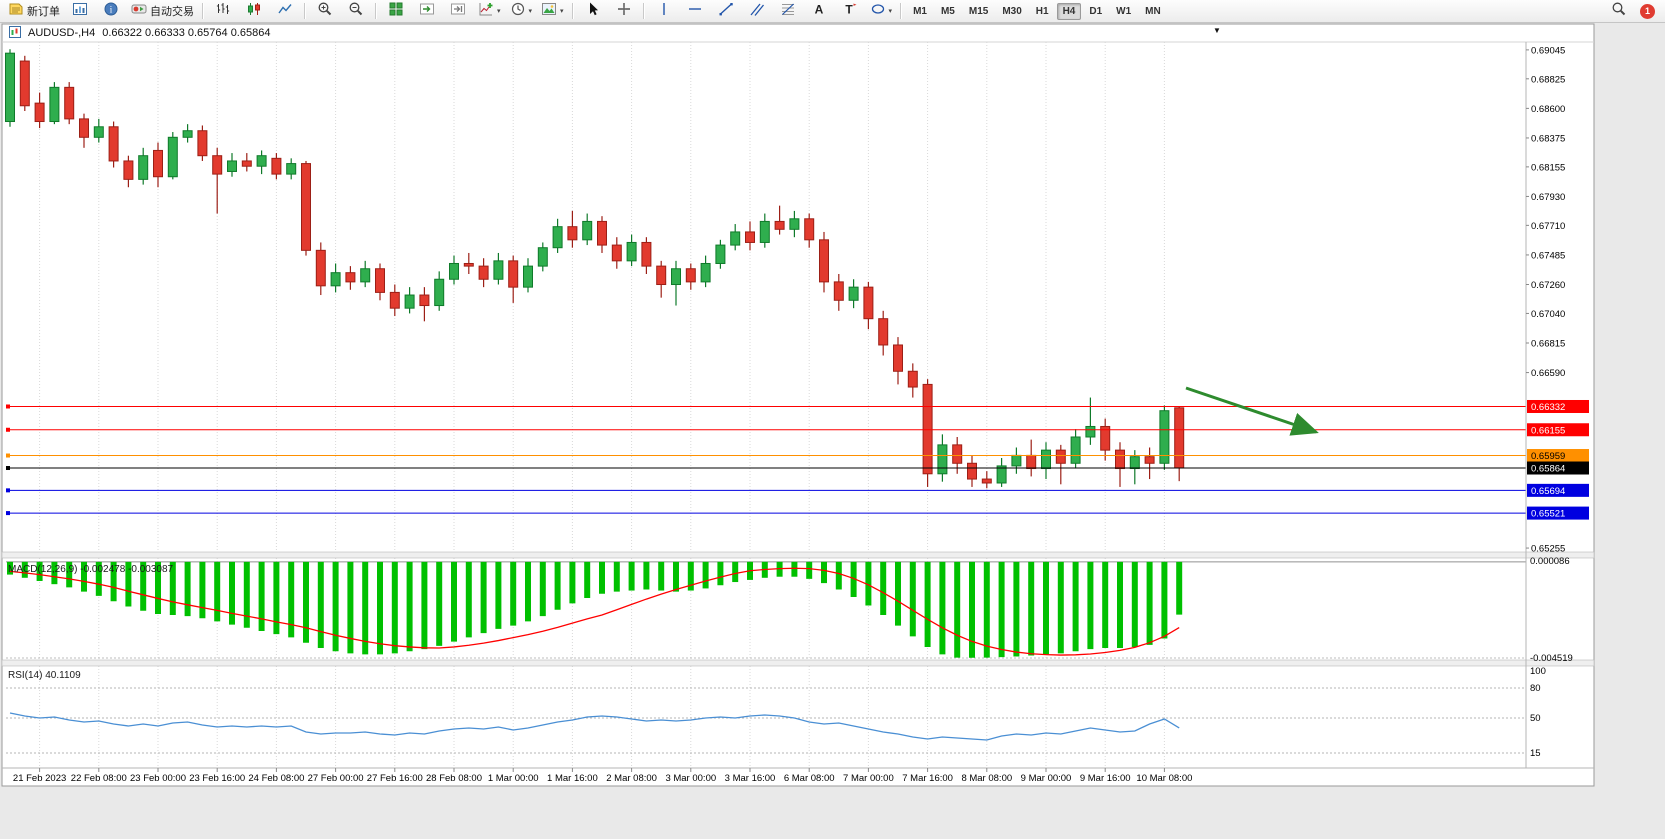 This screenshot has height=839, width=1665. What do you see at coordinates (947, 11) in the screenshot?
I see `timeframe-button-M5: M5` at bounding box center [947, 11].